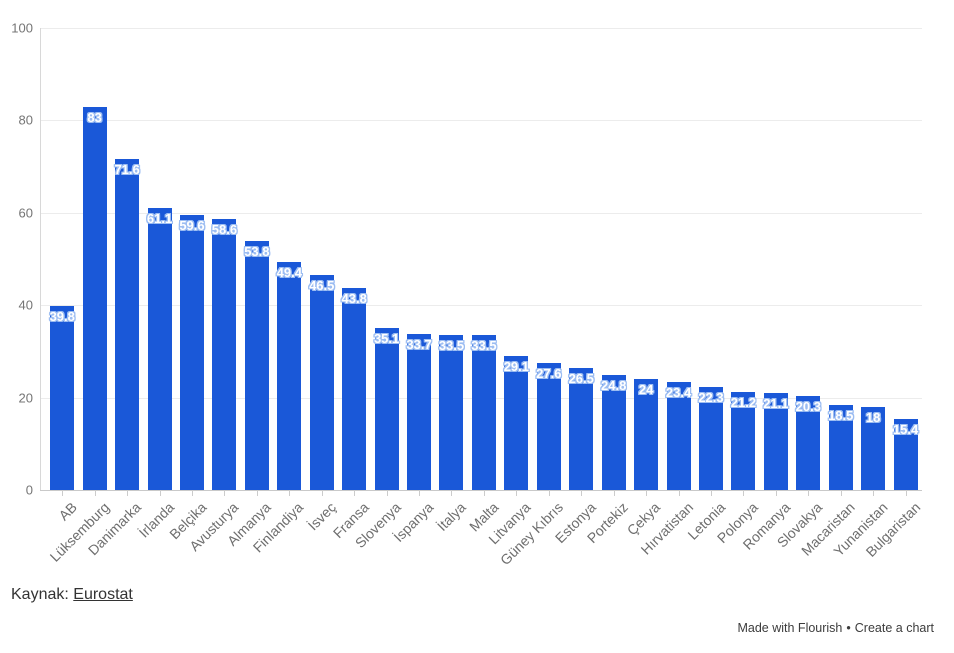 The image size is (954, 653). What do you see at coordinates (776, 403) in the screenshot?
I see `bar-value-label: 21.1` at bounding box center [776, 403].